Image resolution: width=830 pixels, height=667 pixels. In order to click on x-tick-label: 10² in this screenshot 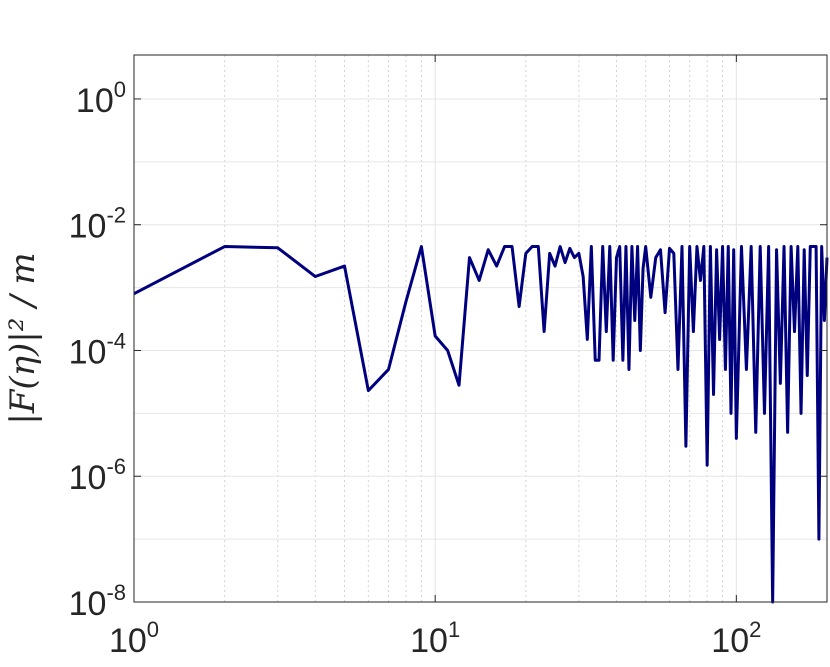, I will do `click(736, 638)`.